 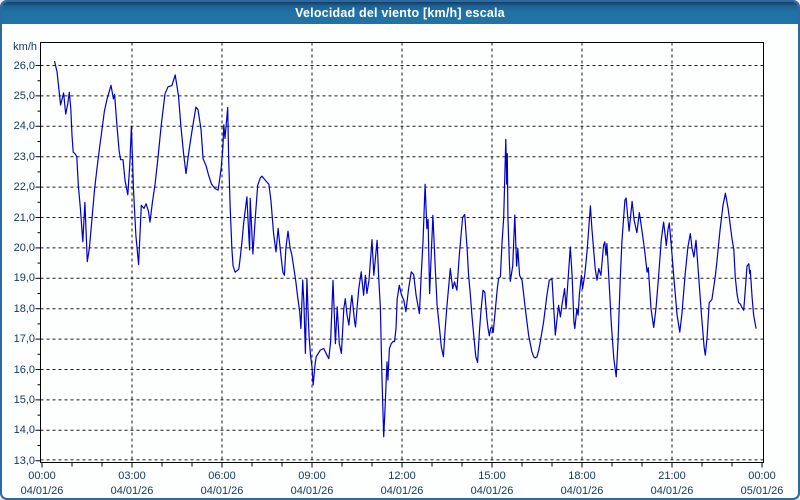 What do you see at coordinates (402, 476) in the screenshot?
I see `x-tick-time-label: 12:00` at bounding box center [402, 476].